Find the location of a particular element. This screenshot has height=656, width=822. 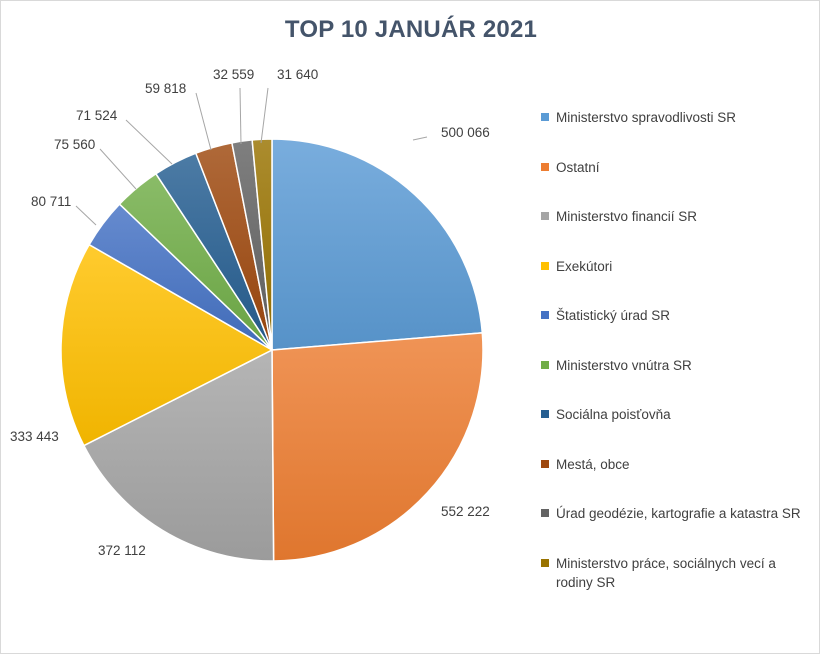

data-label-statisticky-urad-sr: 80 711 is located at coordinates (51, 201).